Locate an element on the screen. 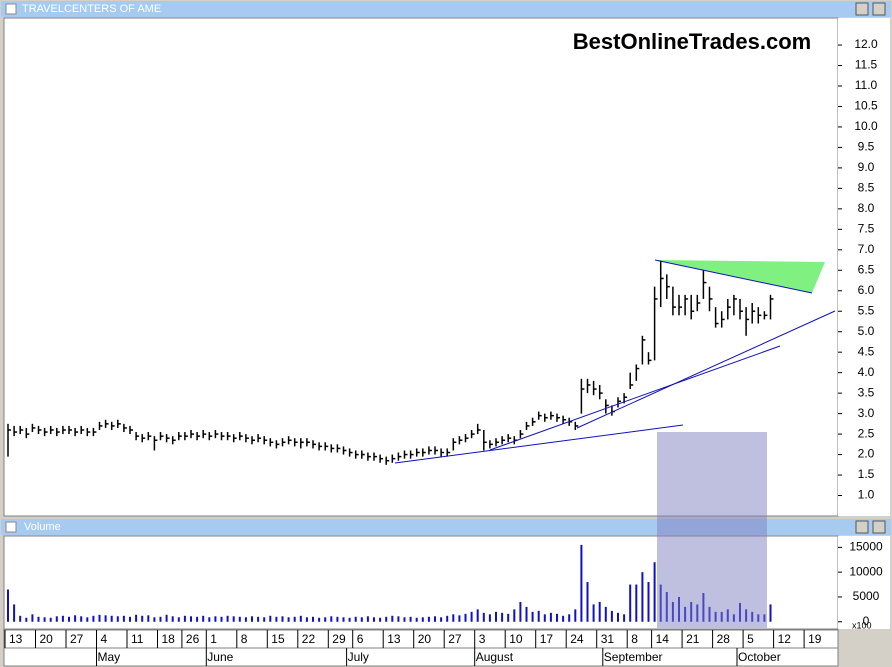 This screenshot has height=667, width=892. y-tick-label: 10.5 is located at coordinates (866, 106).